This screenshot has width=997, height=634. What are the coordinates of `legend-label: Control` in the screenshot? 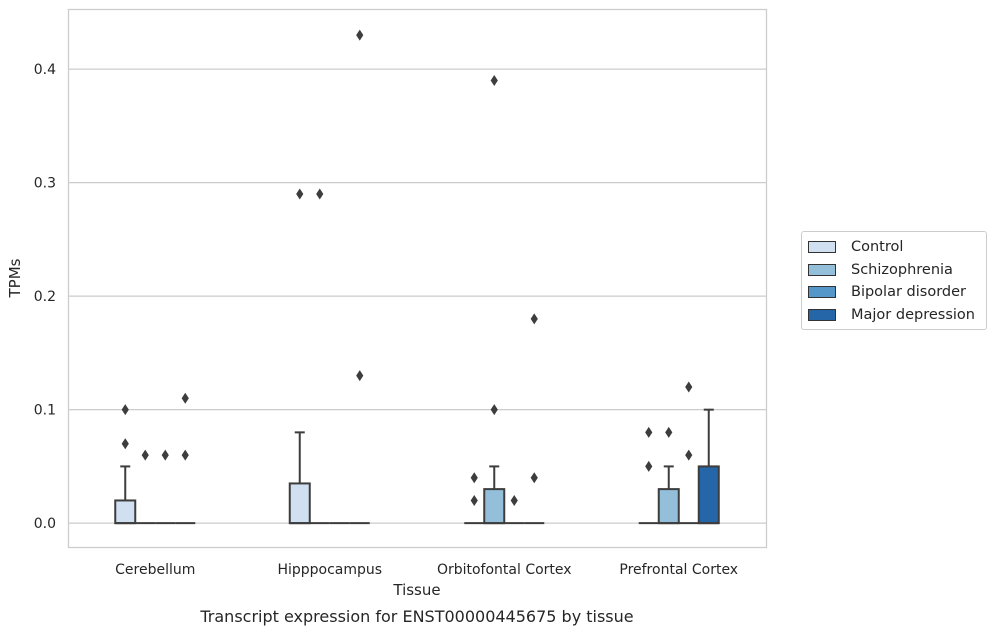 It's located at (877, 247).